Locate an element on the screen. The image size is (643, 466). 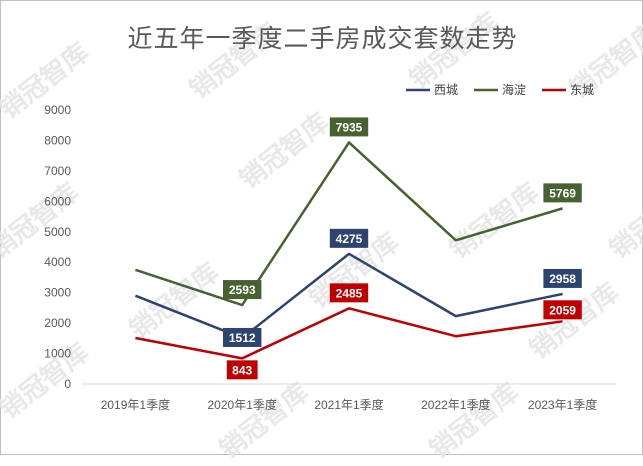
data-label: 2485 is located at coordinates (349, 293).